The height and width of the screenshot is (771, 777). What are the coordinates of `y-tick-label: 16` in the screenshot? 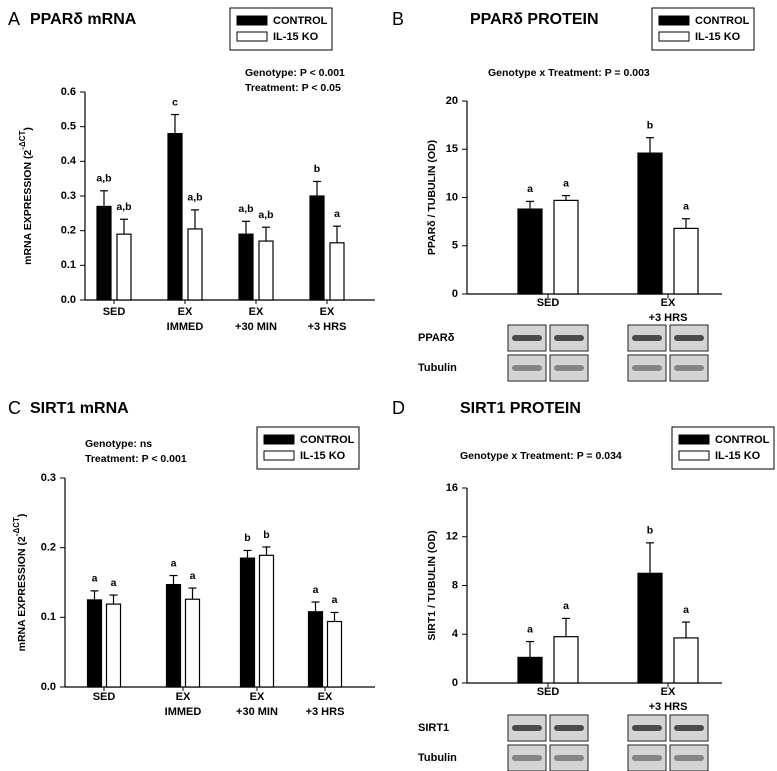 It's located at (452, 488).